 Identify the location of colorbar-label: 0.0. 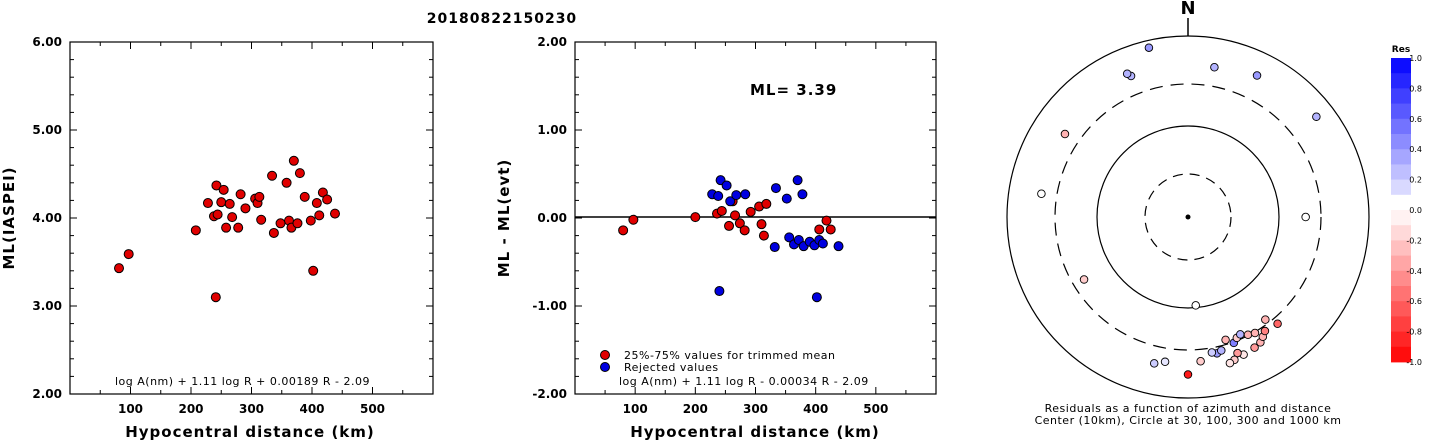
(1415, 210).